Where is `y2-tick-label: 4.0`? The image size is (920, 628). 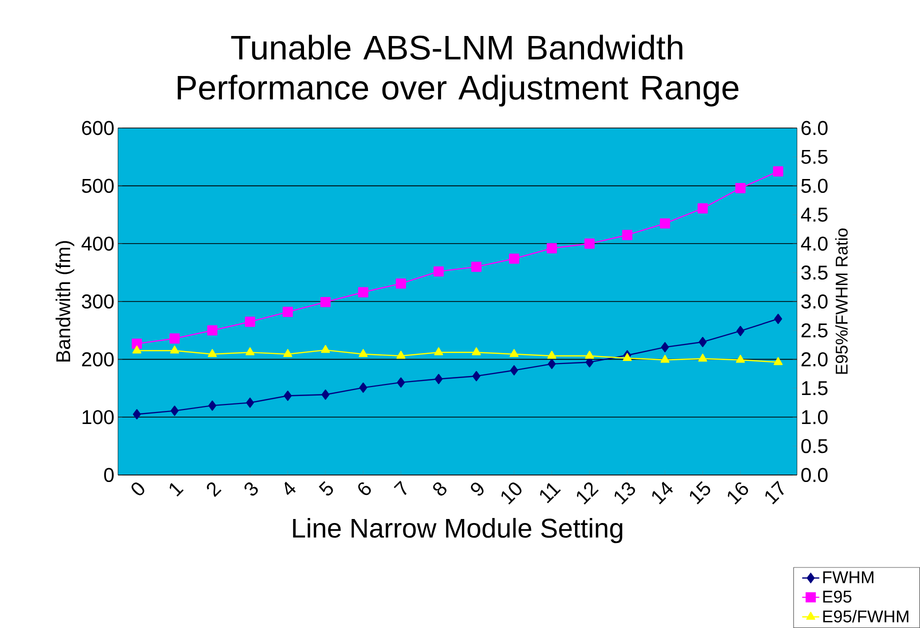 y2-tick-label: 4.0 is located at coordinates (814, 243).